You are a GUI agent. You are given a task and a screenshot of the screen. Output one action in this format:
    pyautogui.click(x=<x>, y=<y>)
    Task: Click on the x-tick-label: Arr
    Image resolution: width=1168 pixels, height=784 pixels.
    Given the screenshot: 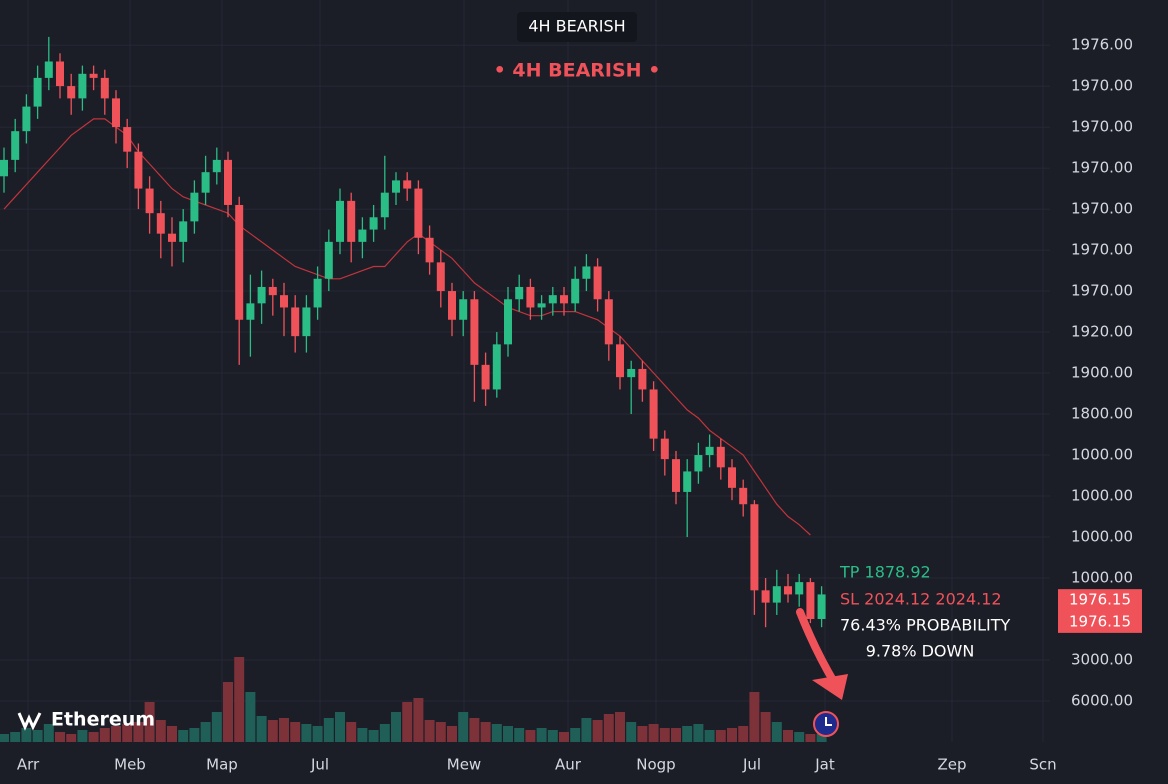 What is the action you would take?
    pyautogui.click(x=28, y=765)
    